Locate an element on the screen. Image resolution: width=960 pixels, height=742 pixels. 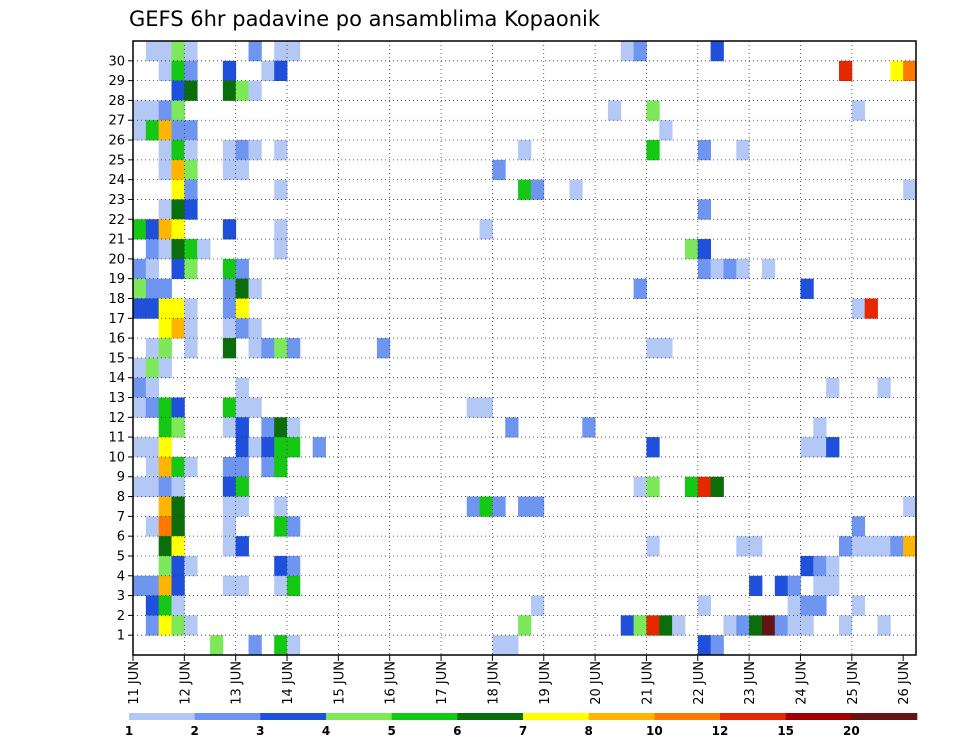
x-tick-label: 25 JUN is located at coordinates (853, 683).